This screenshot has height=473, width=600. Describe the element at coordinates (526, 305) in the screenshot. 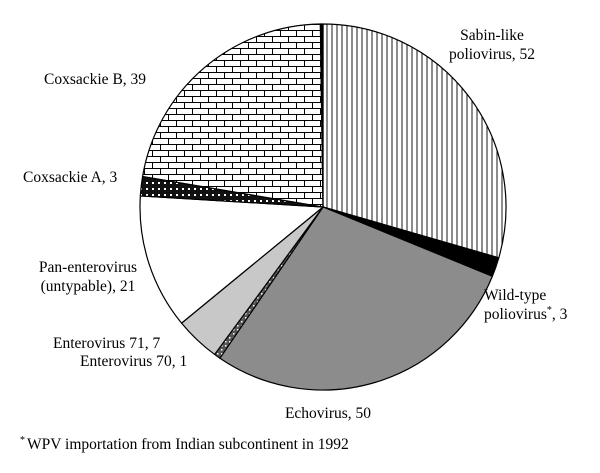

I see `slice-wild-type-poliovirus-label: Wild-type poliovirus*, 3` at that location.